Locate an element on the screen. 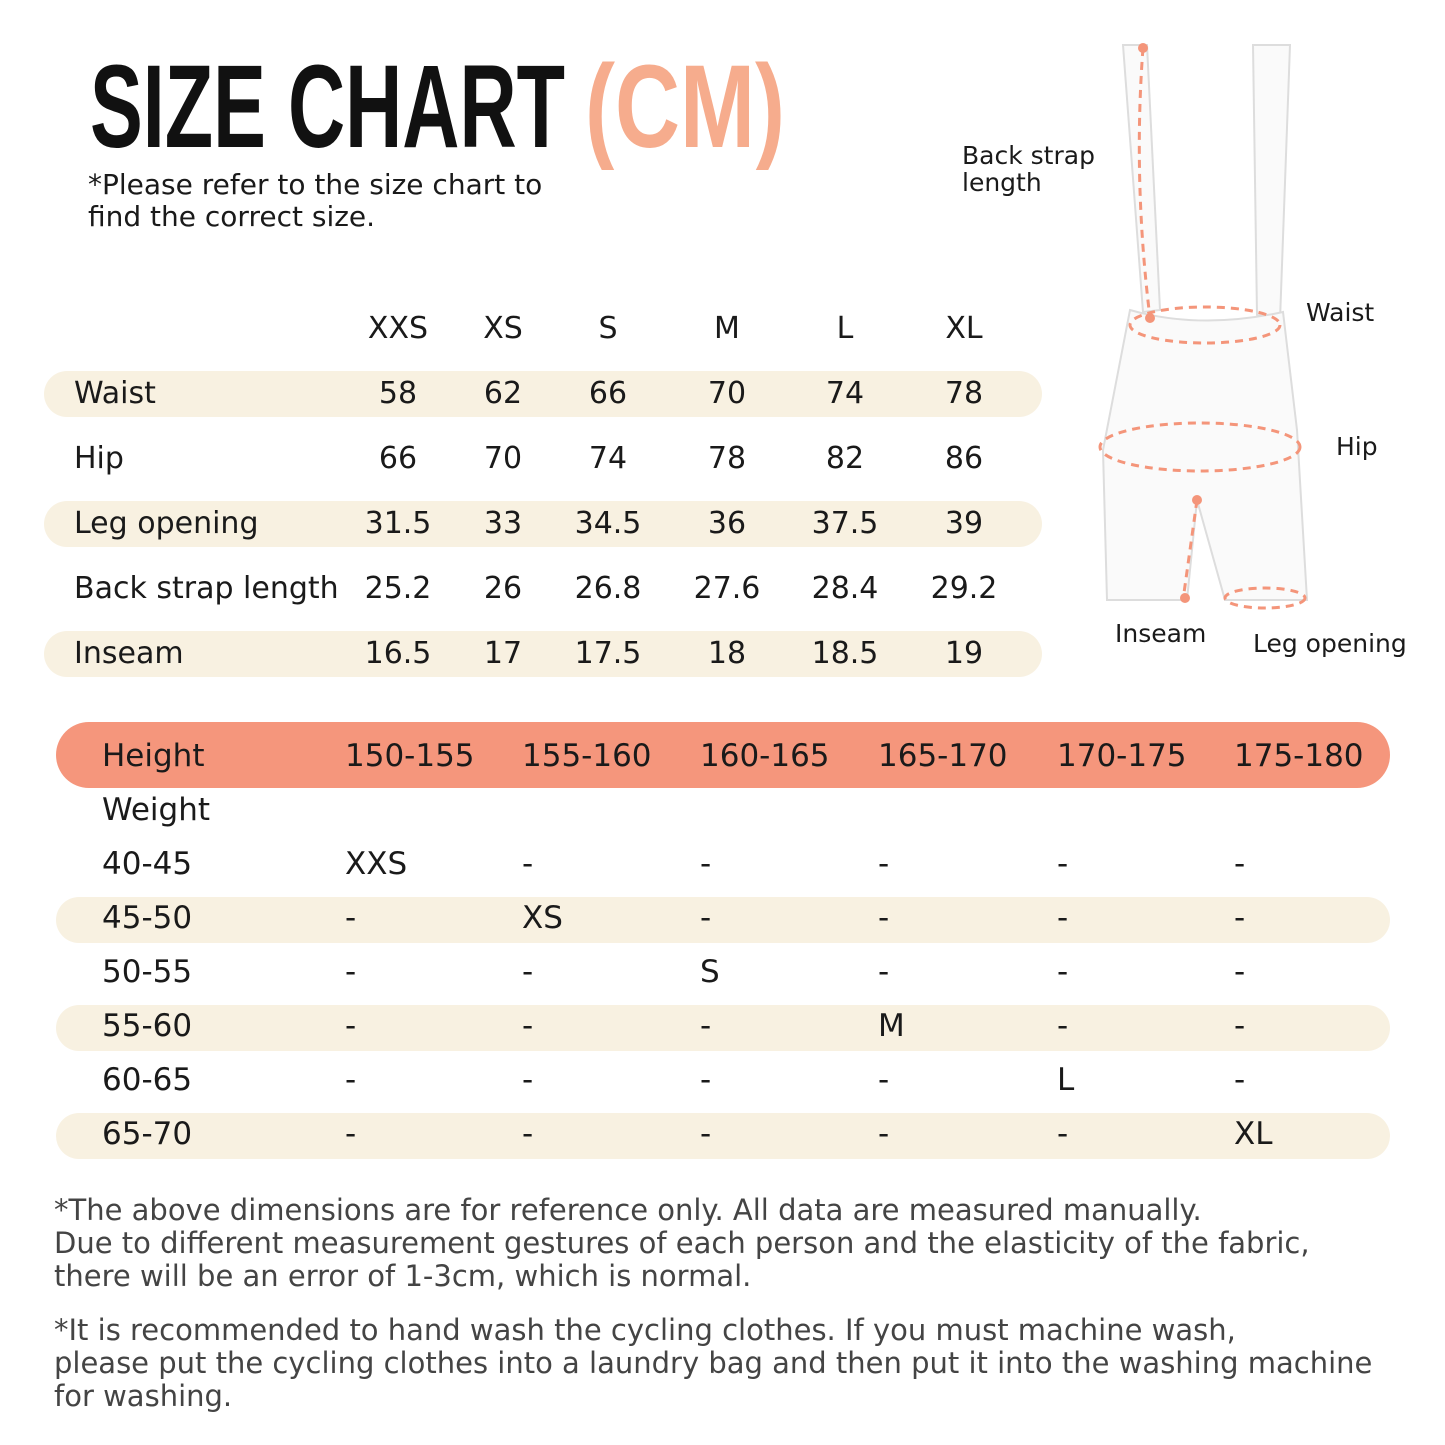  size-header: XL is located at coordinates (964, 328).